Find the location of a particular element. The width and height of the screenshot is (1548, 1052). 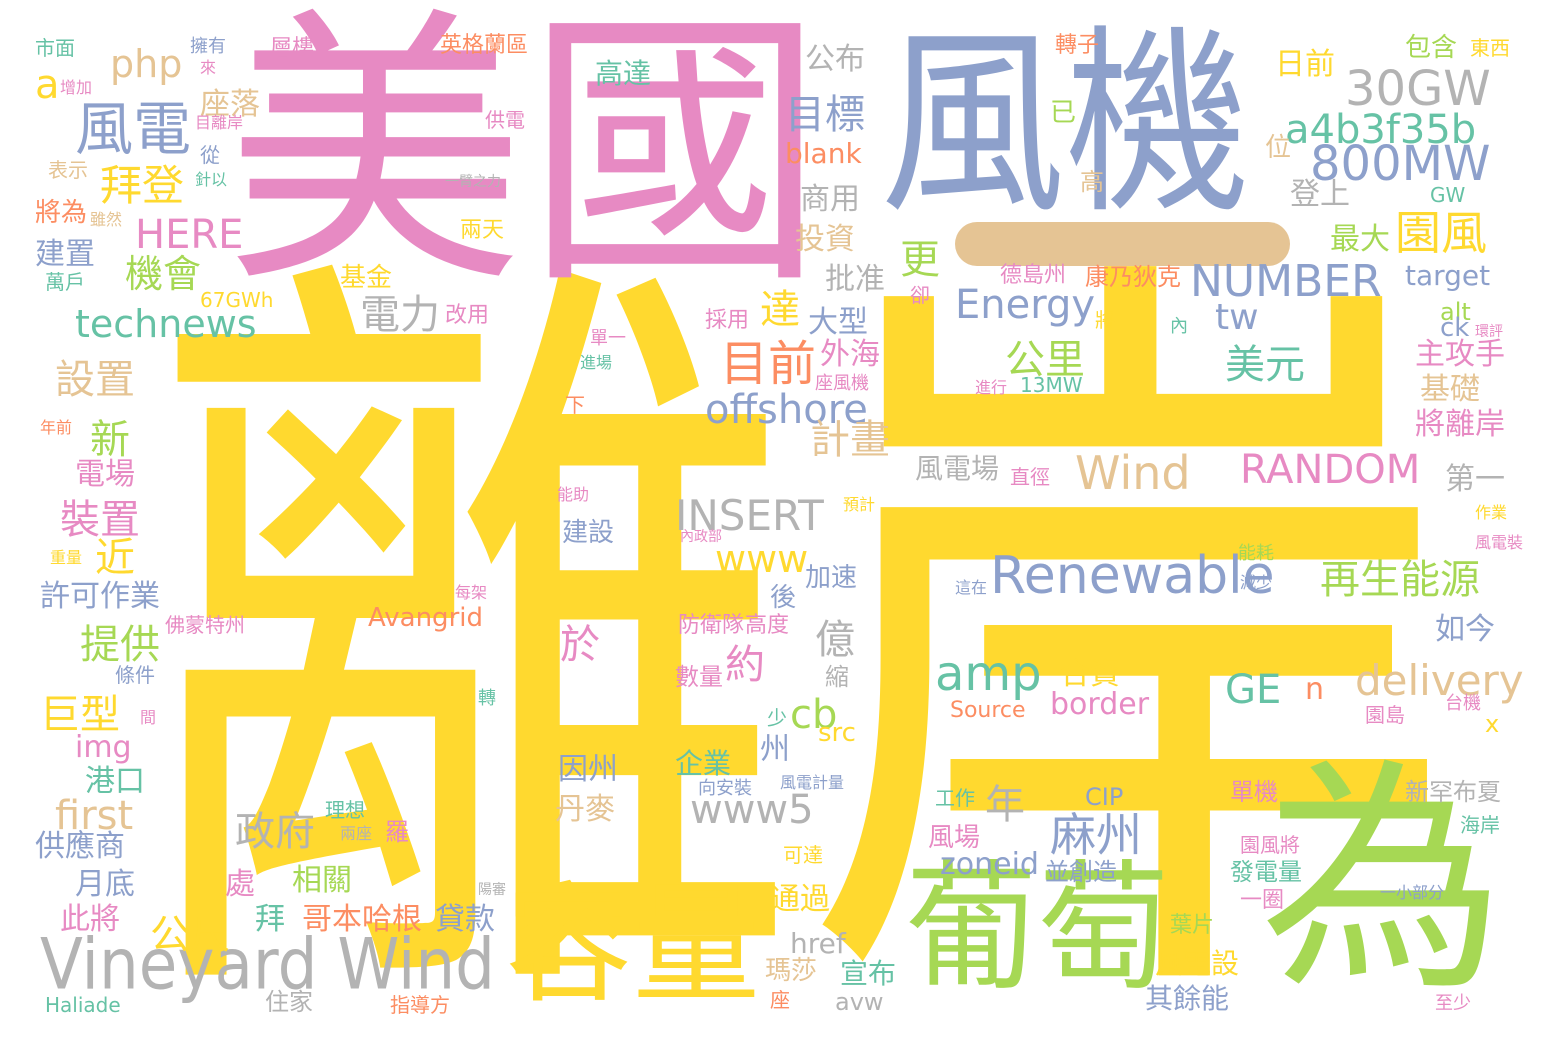

cloud-word: 拜 is located at coordinates (270, 919).